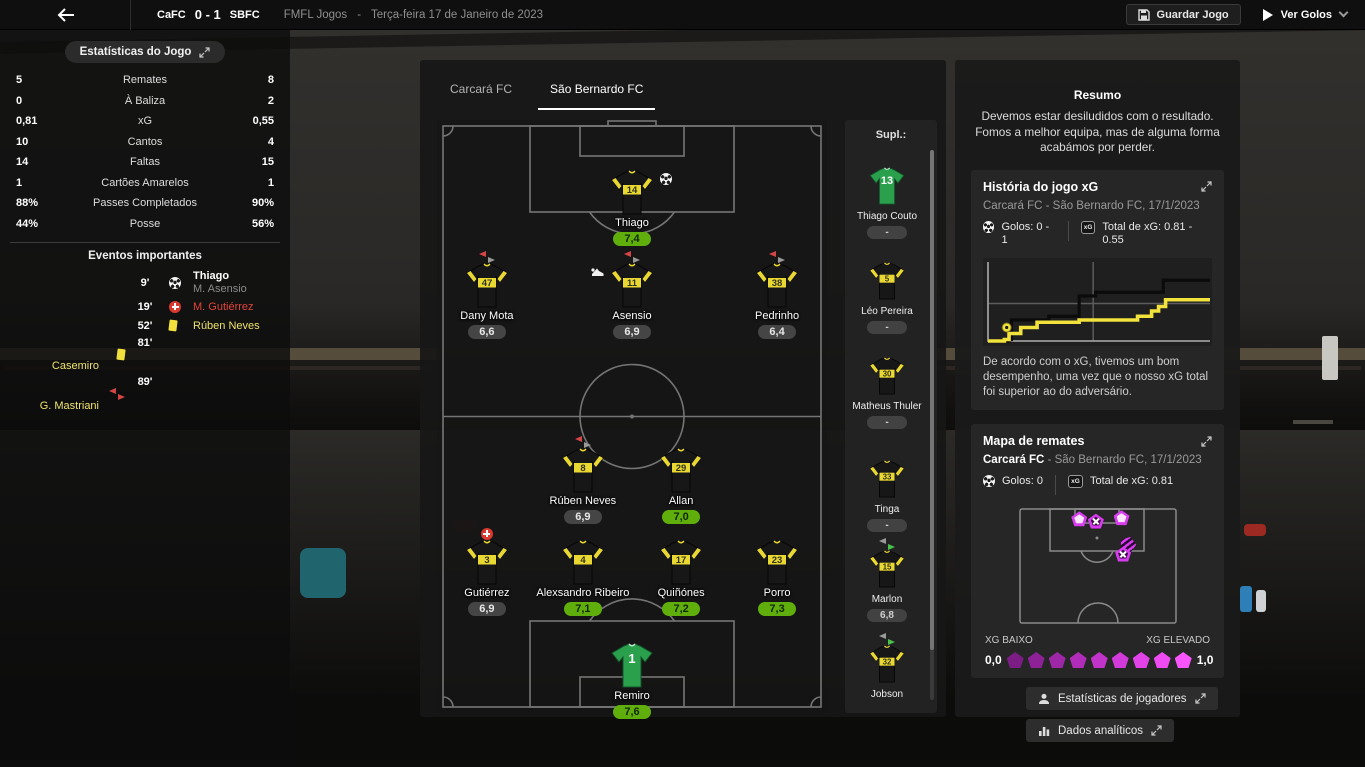 This screenshot has width=1365, height=767. I want to click on football-icon, so click(989, 226).